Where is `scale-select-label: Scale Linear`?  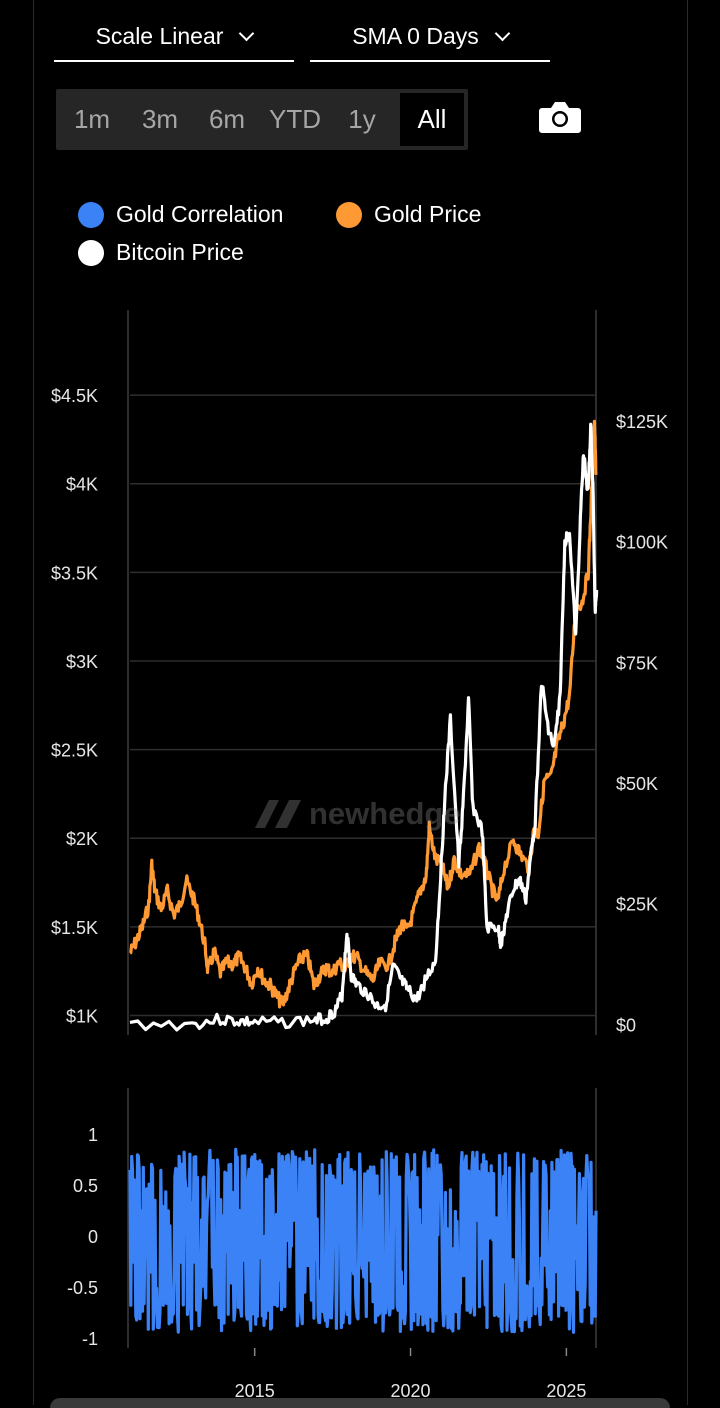 scale-select-label: Scale Linear is located at coordinates (159, 35).